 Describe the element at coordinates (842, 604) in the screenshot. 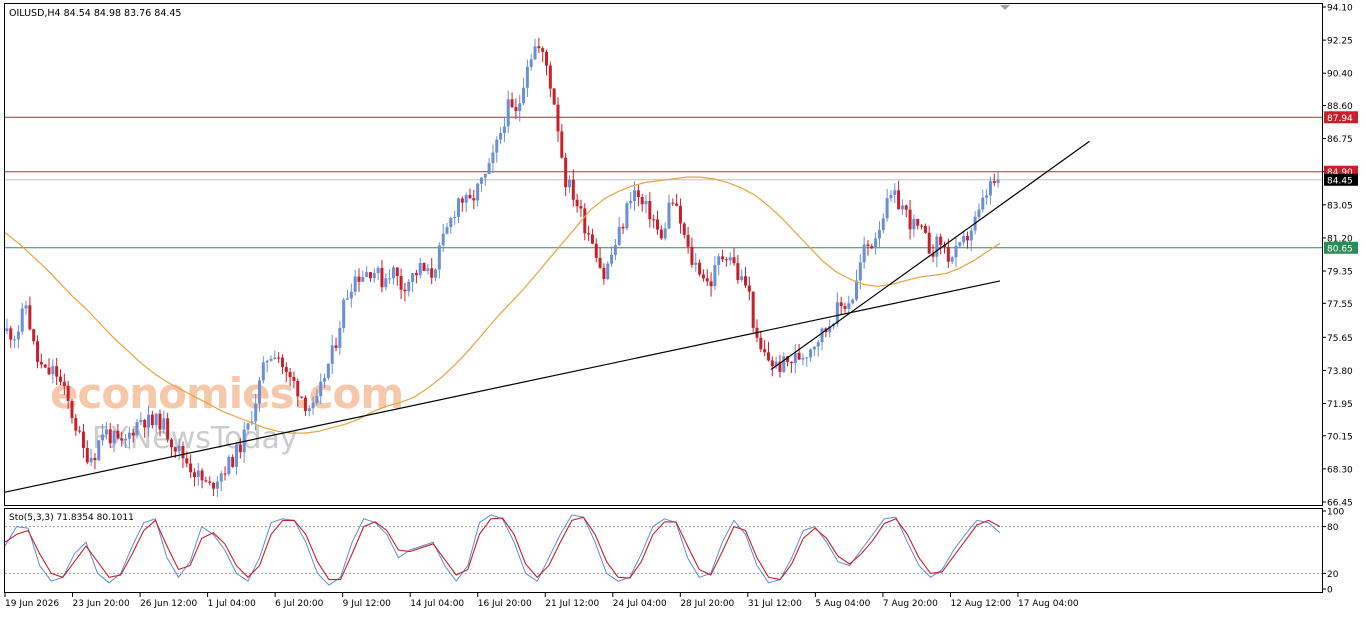

I see `time-tick-label: 5 Aug 04:00` at that location.